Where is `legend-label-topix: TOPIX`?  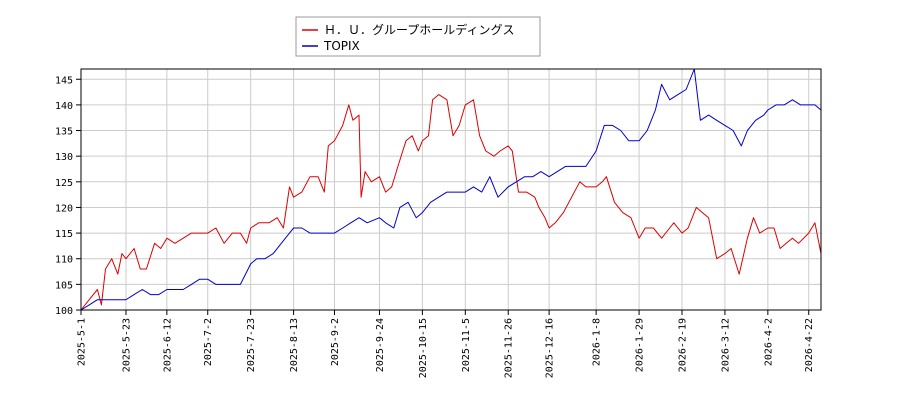 legend-label-topix: TOPIX is located at coordinates (341, 46).